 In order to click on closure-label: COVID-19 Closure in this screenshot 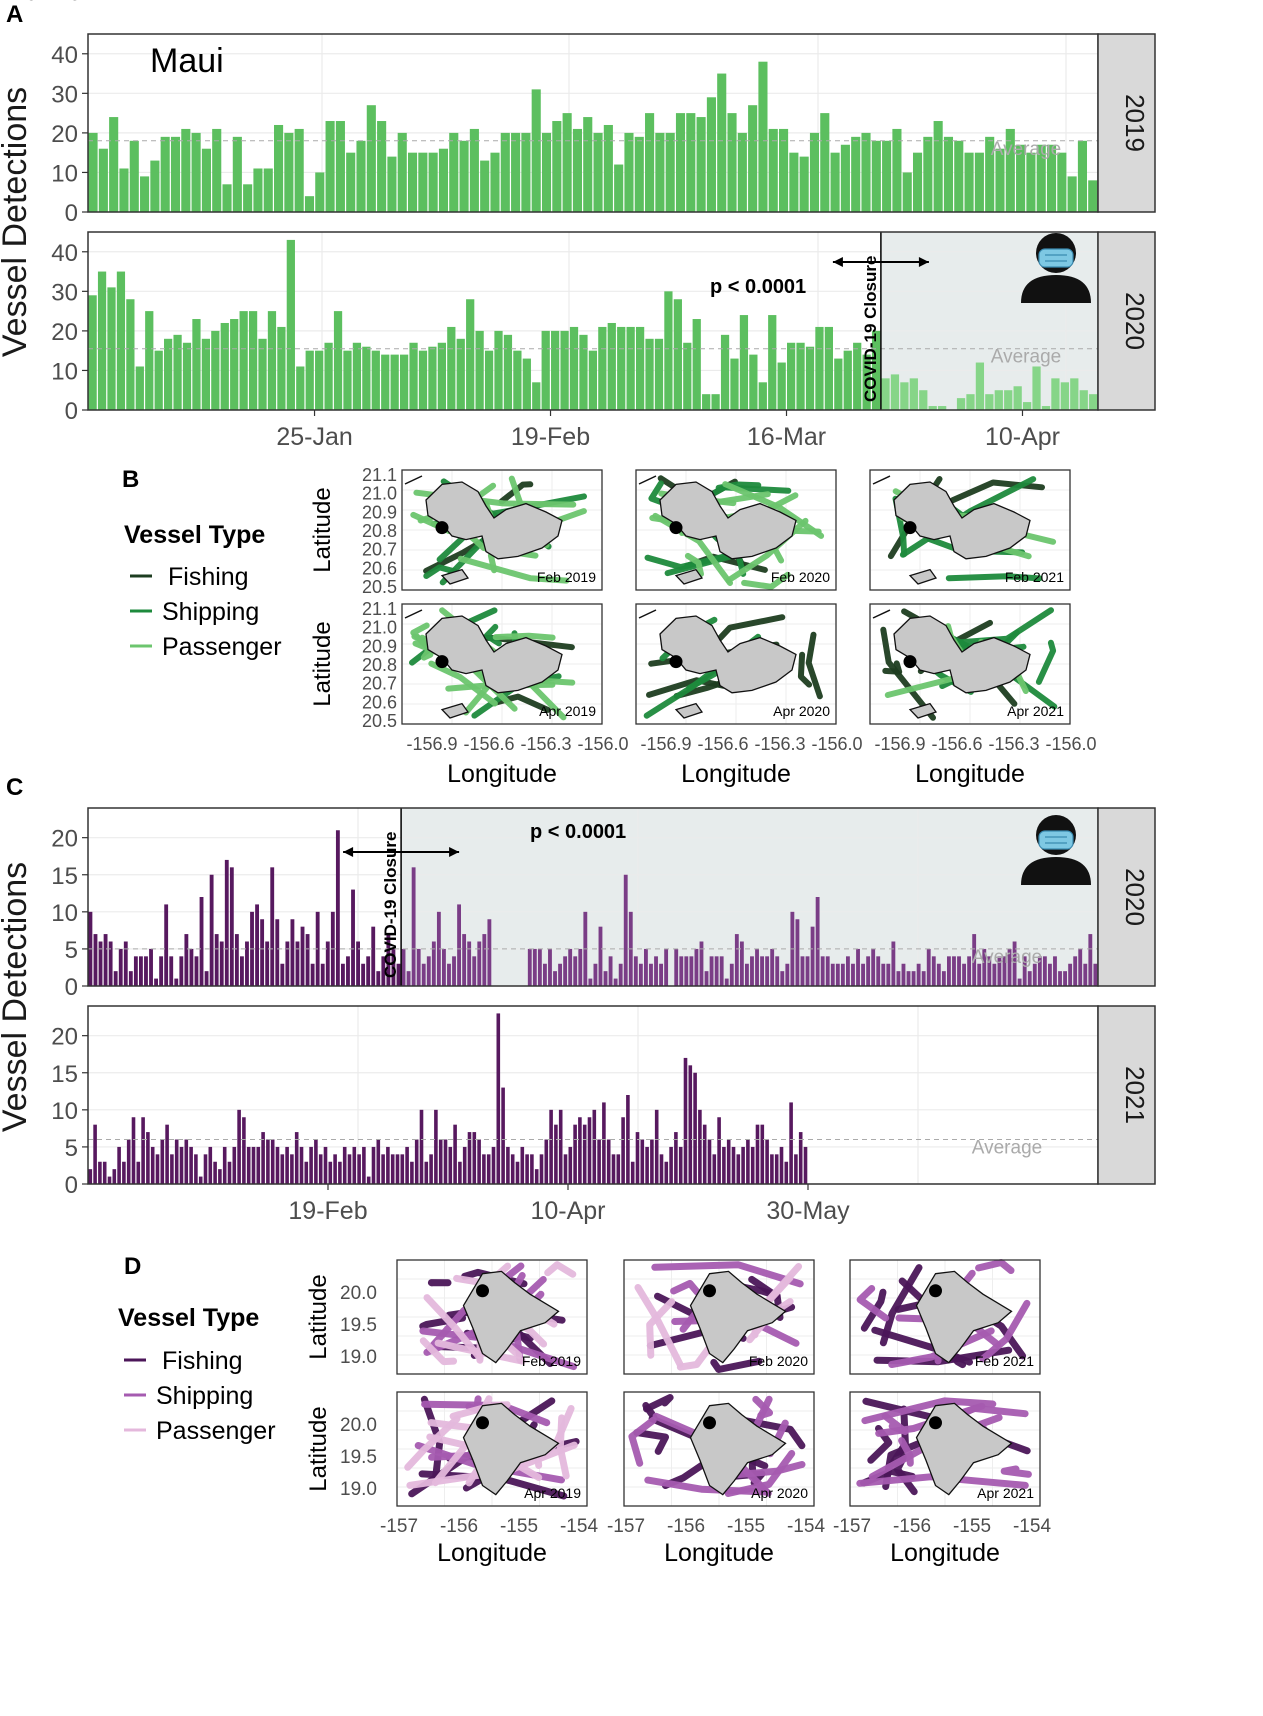, I will do `click(390, 905)`.